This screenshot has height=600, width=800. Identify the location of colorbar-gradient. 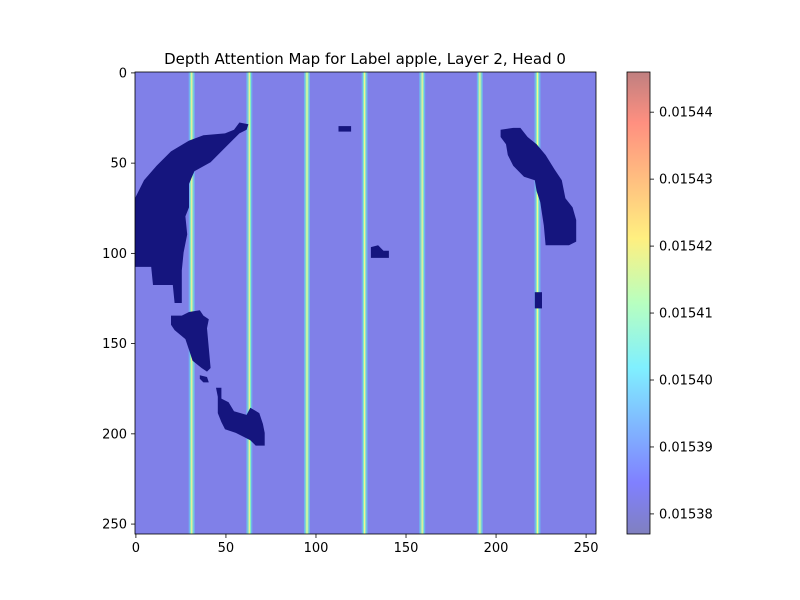
(638, 303).